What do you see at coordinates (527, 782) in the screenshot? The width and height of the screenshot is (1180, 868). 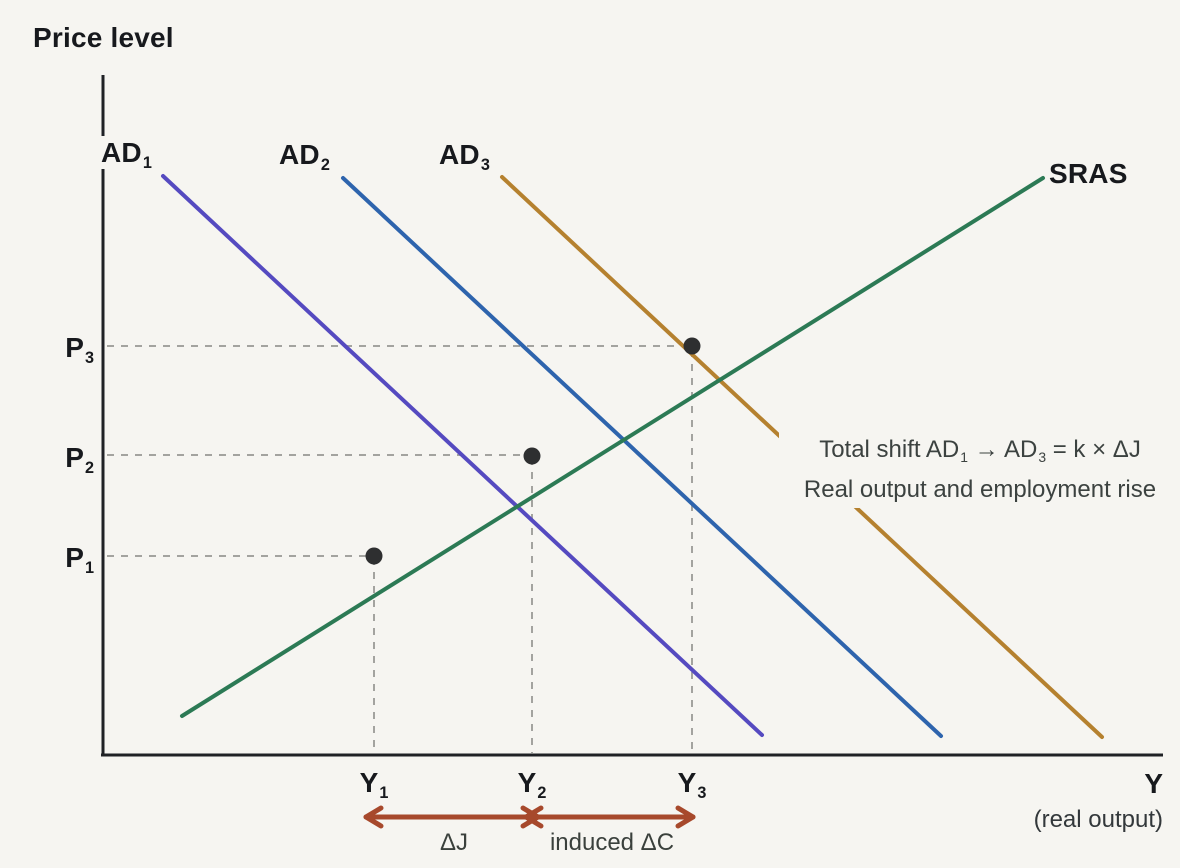 I see `y2-base: Y` at bounding box center [527, 782].